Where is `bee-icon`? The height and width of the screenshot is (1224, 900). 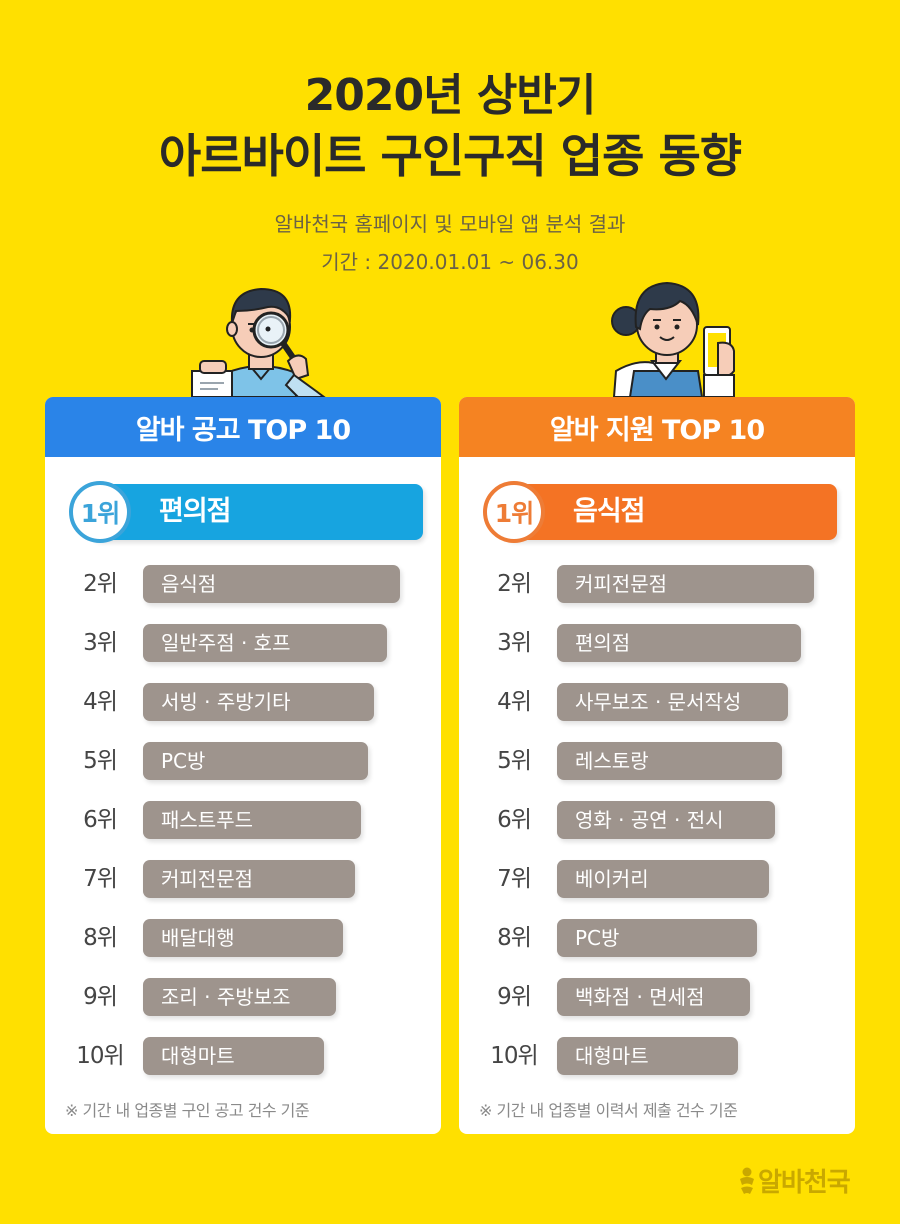
bee-icon is located at coordinates (747, 1180).